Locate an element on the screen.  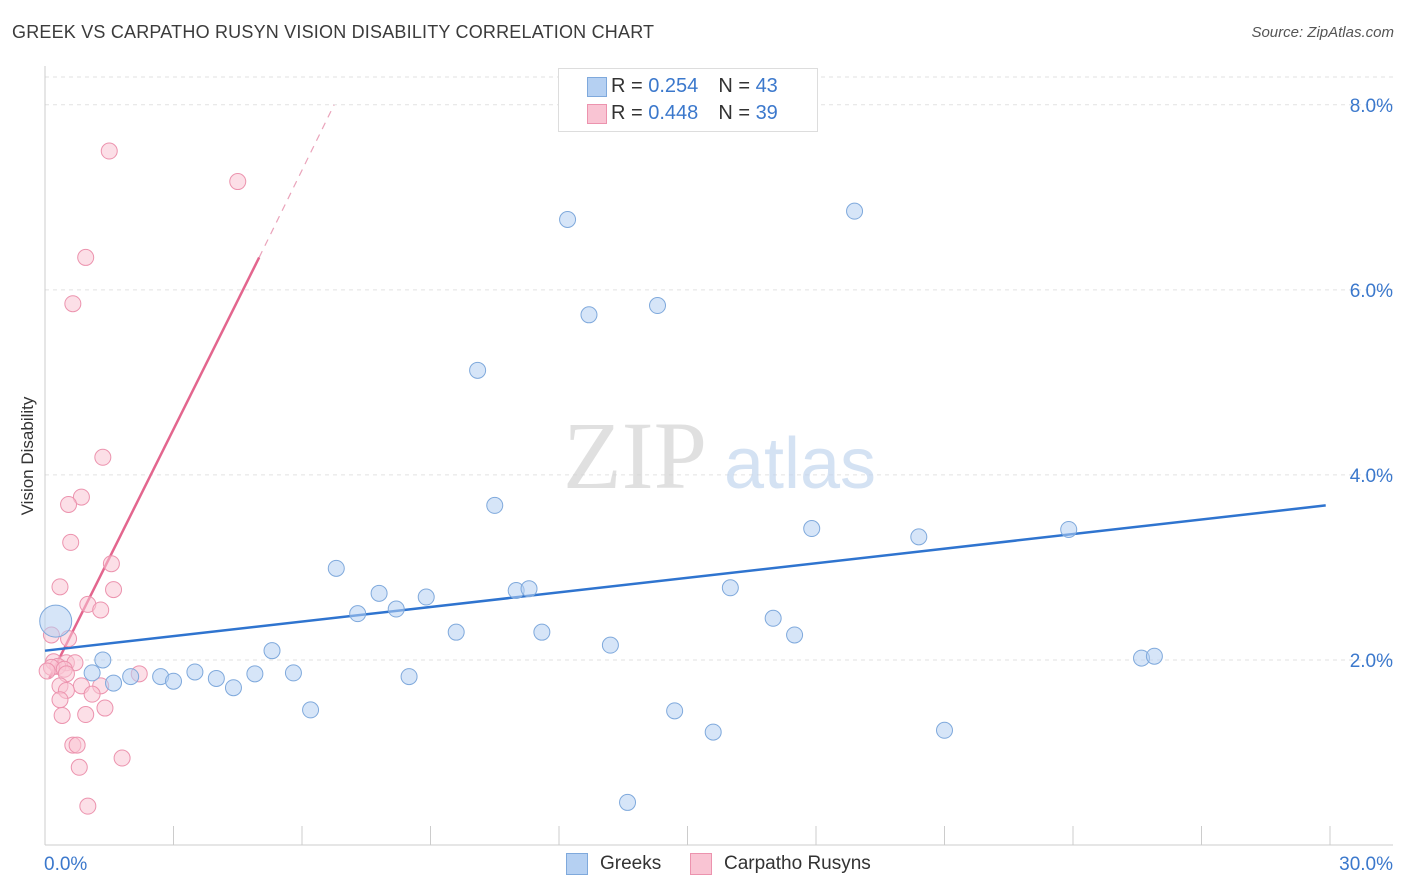
rusyns-points is located at coordinates (142, 478).